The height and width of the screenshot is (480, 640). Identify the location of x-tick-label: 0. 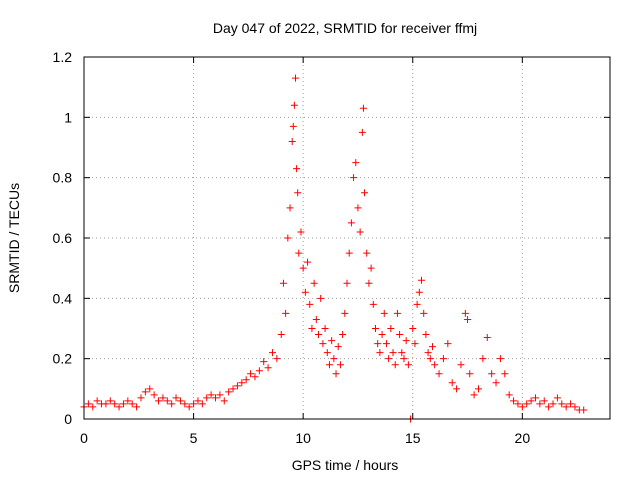
(84, 438).